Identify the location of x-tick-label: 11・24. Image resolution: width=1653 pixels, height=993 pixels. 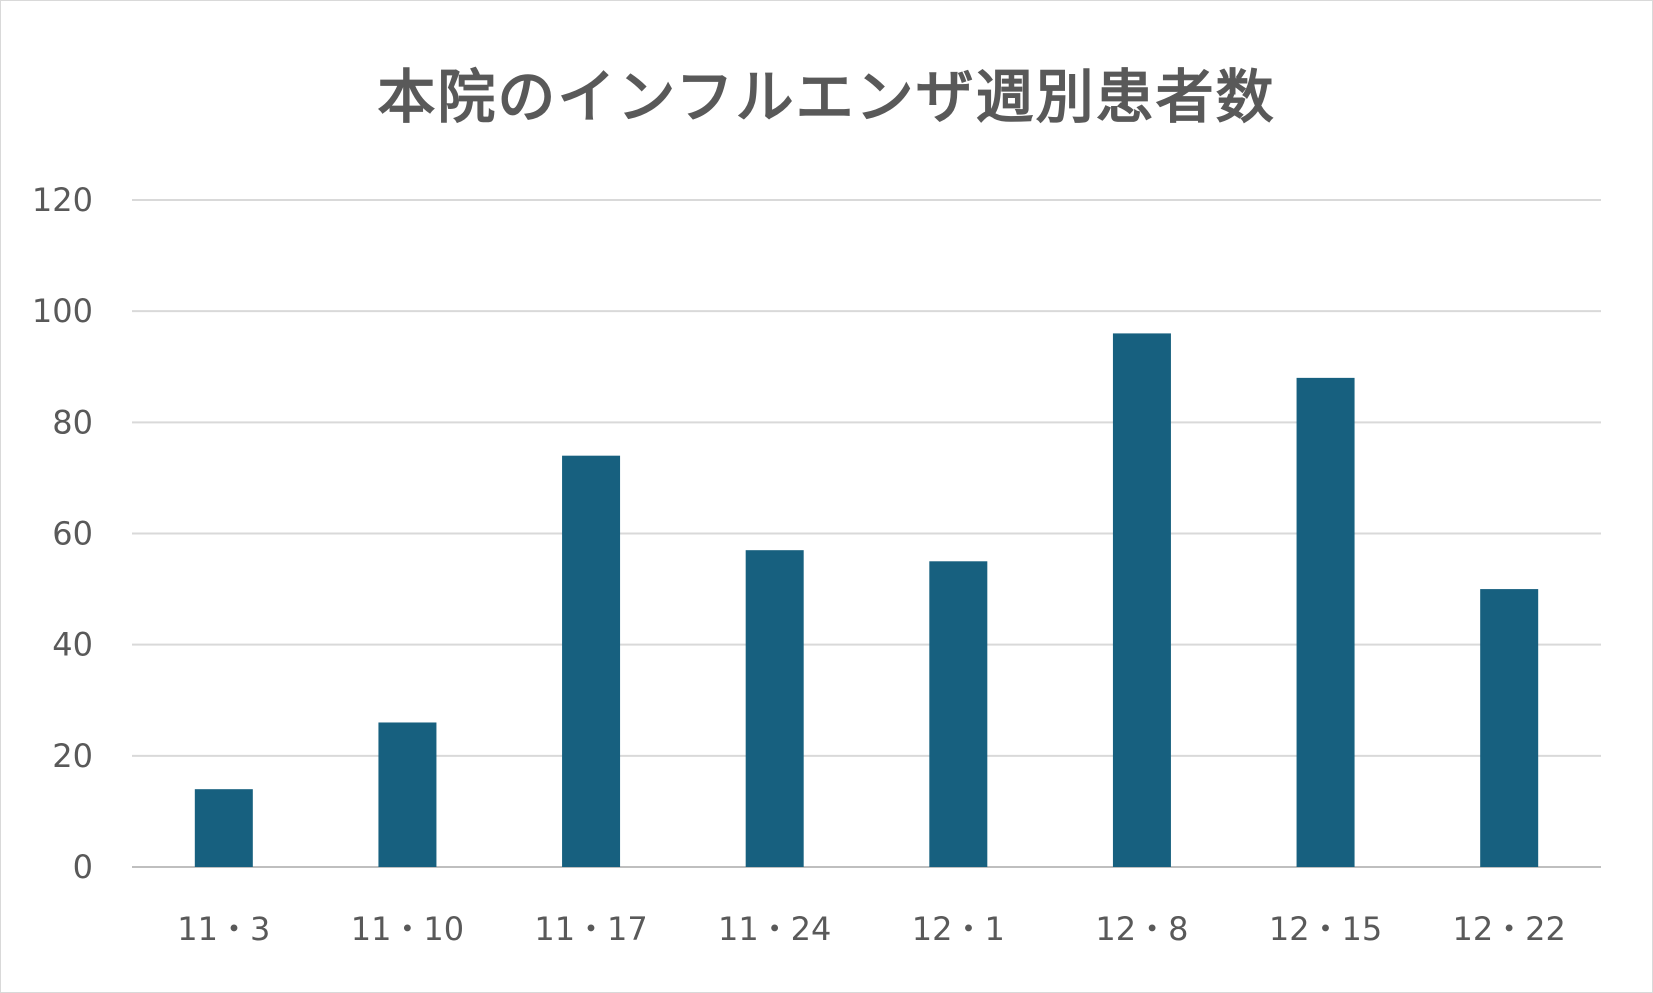
(774, 929).